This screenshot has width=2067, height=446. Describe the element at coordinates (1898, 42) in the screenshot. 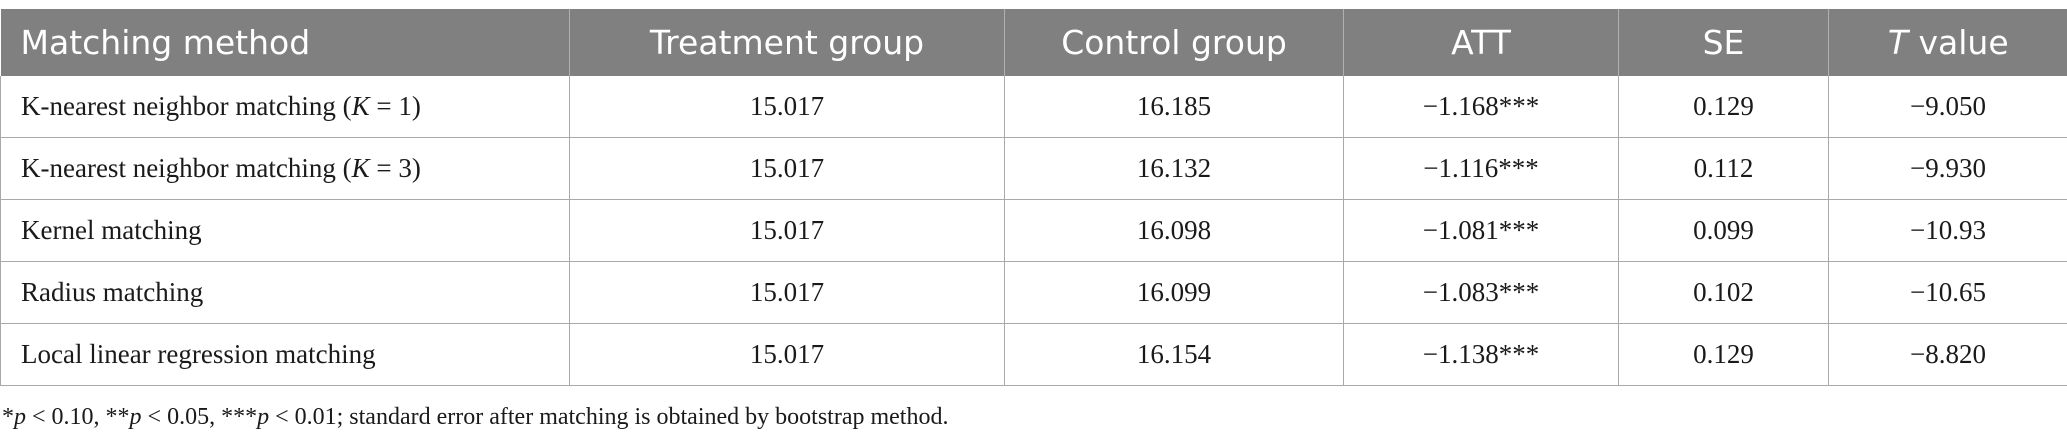

I see `header-t-italic: T` at that location.